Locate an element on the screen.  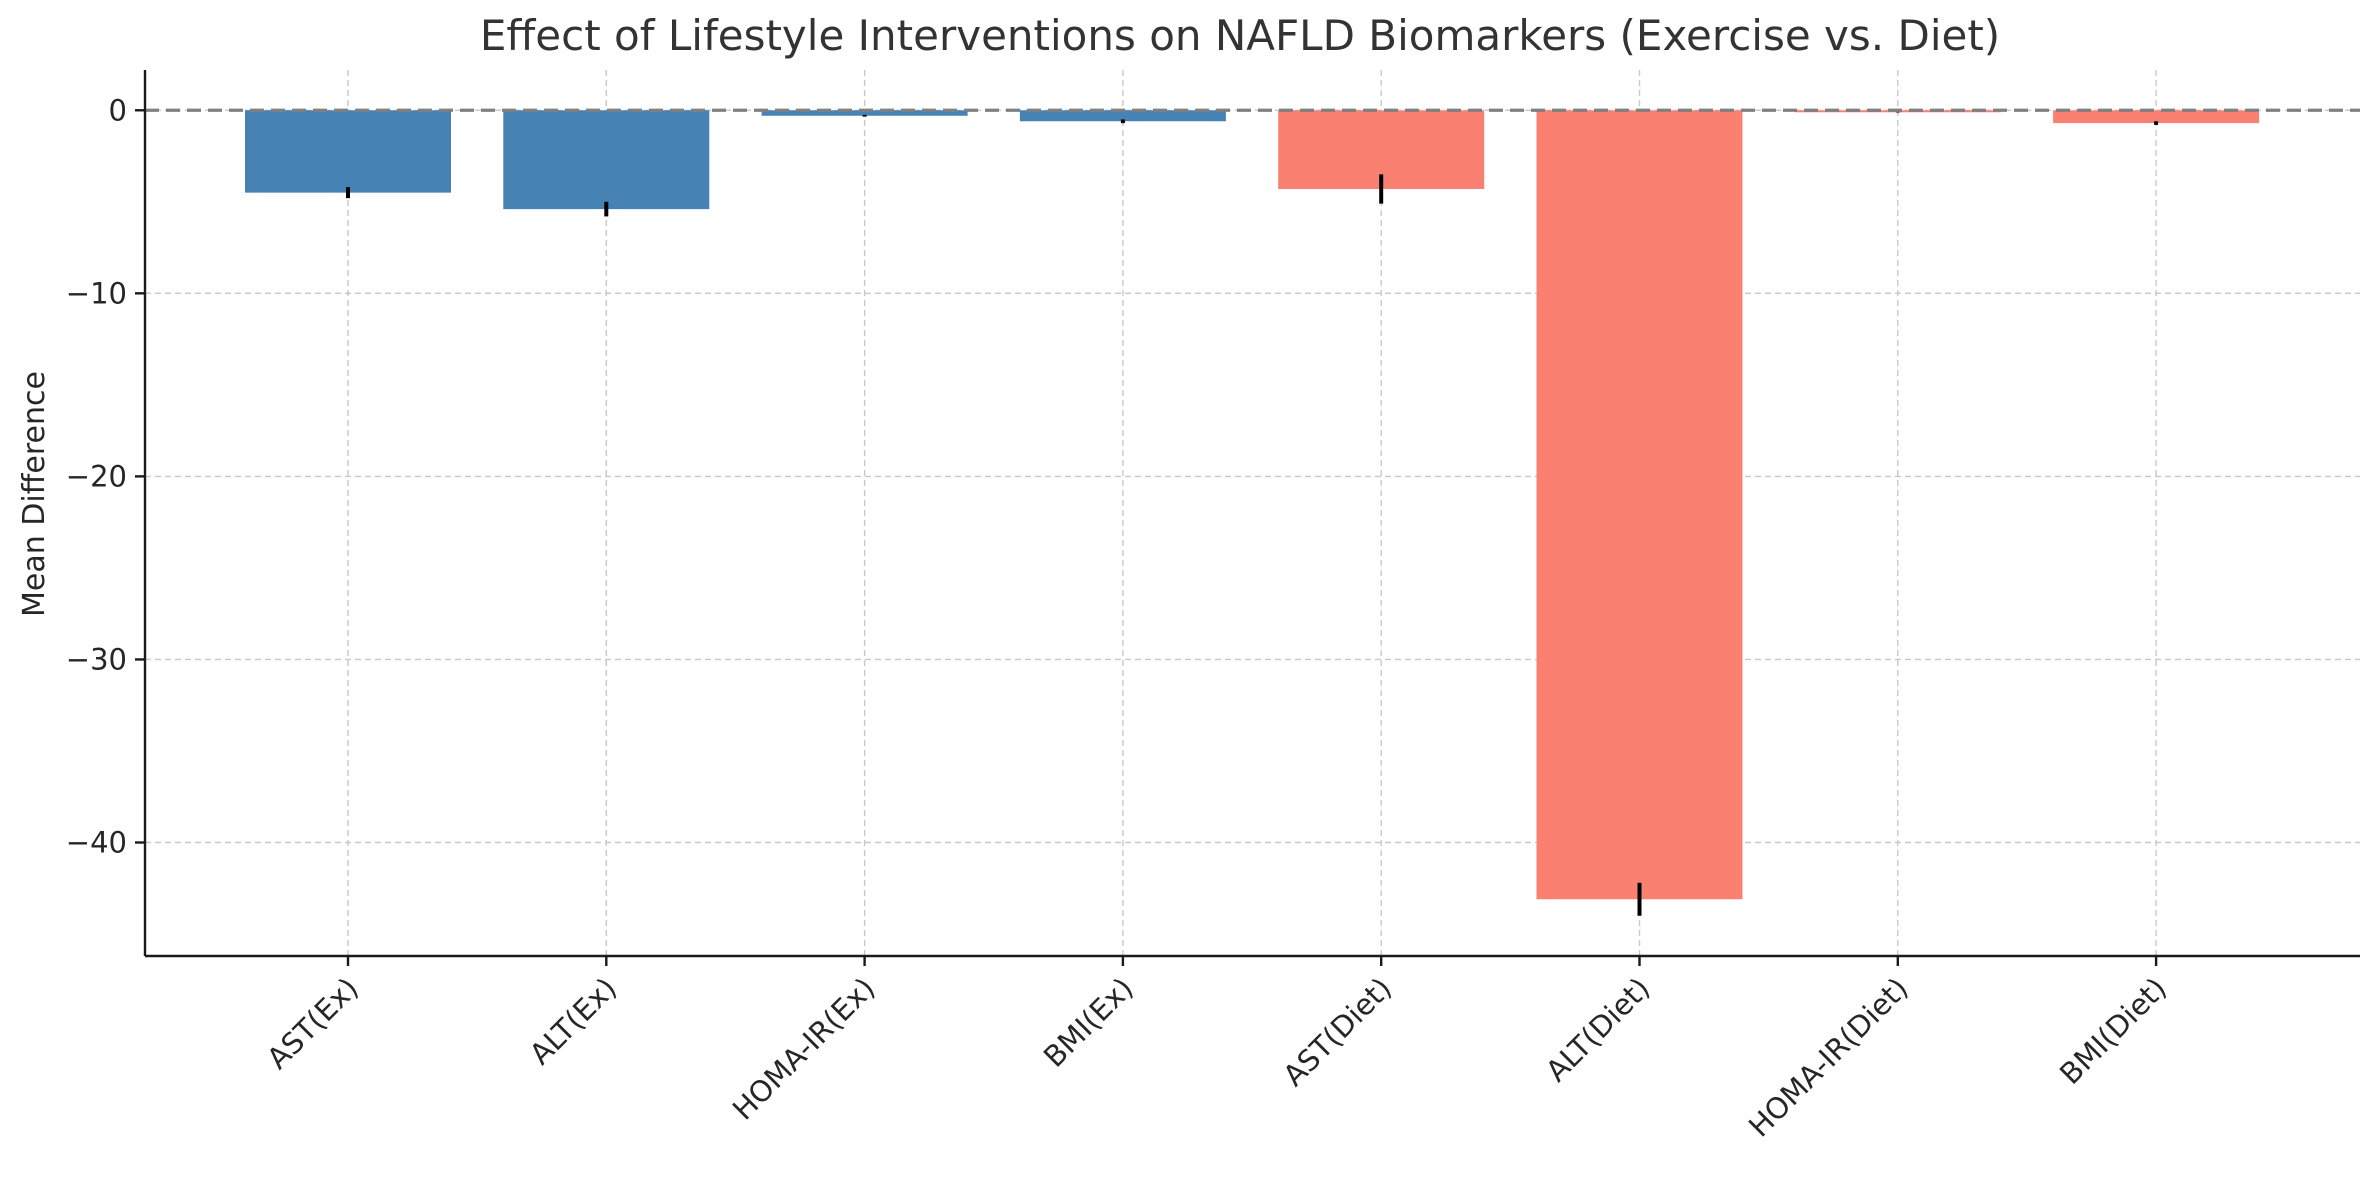
y-tick-label: 0 is located at coordinates (118, 110).